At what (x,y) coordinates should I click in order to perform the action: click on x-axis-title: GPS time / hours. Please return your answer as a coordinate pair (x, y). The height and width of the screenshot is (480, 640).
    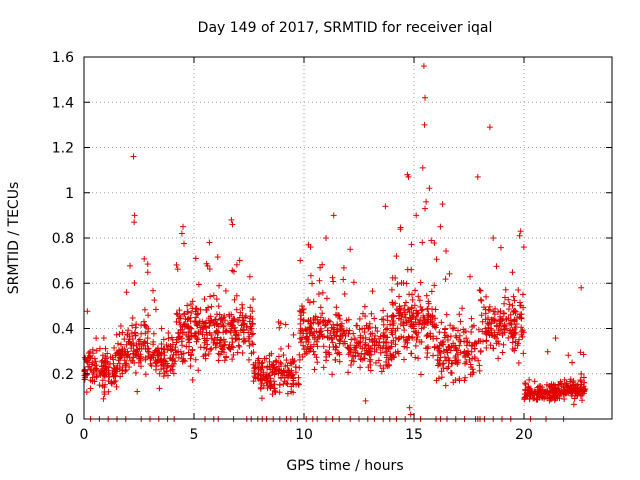
    Looking at the image, I should click on (344, 466).